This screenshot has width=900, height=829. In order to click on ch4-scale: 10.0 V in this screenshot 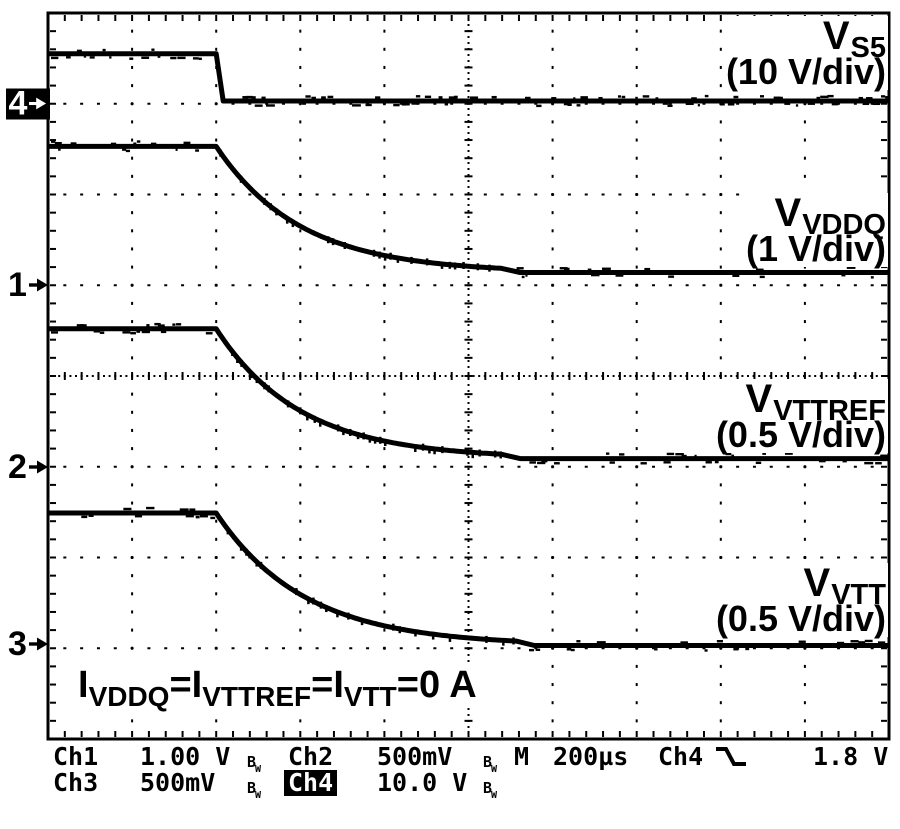, I will do `click(422, 782)`.